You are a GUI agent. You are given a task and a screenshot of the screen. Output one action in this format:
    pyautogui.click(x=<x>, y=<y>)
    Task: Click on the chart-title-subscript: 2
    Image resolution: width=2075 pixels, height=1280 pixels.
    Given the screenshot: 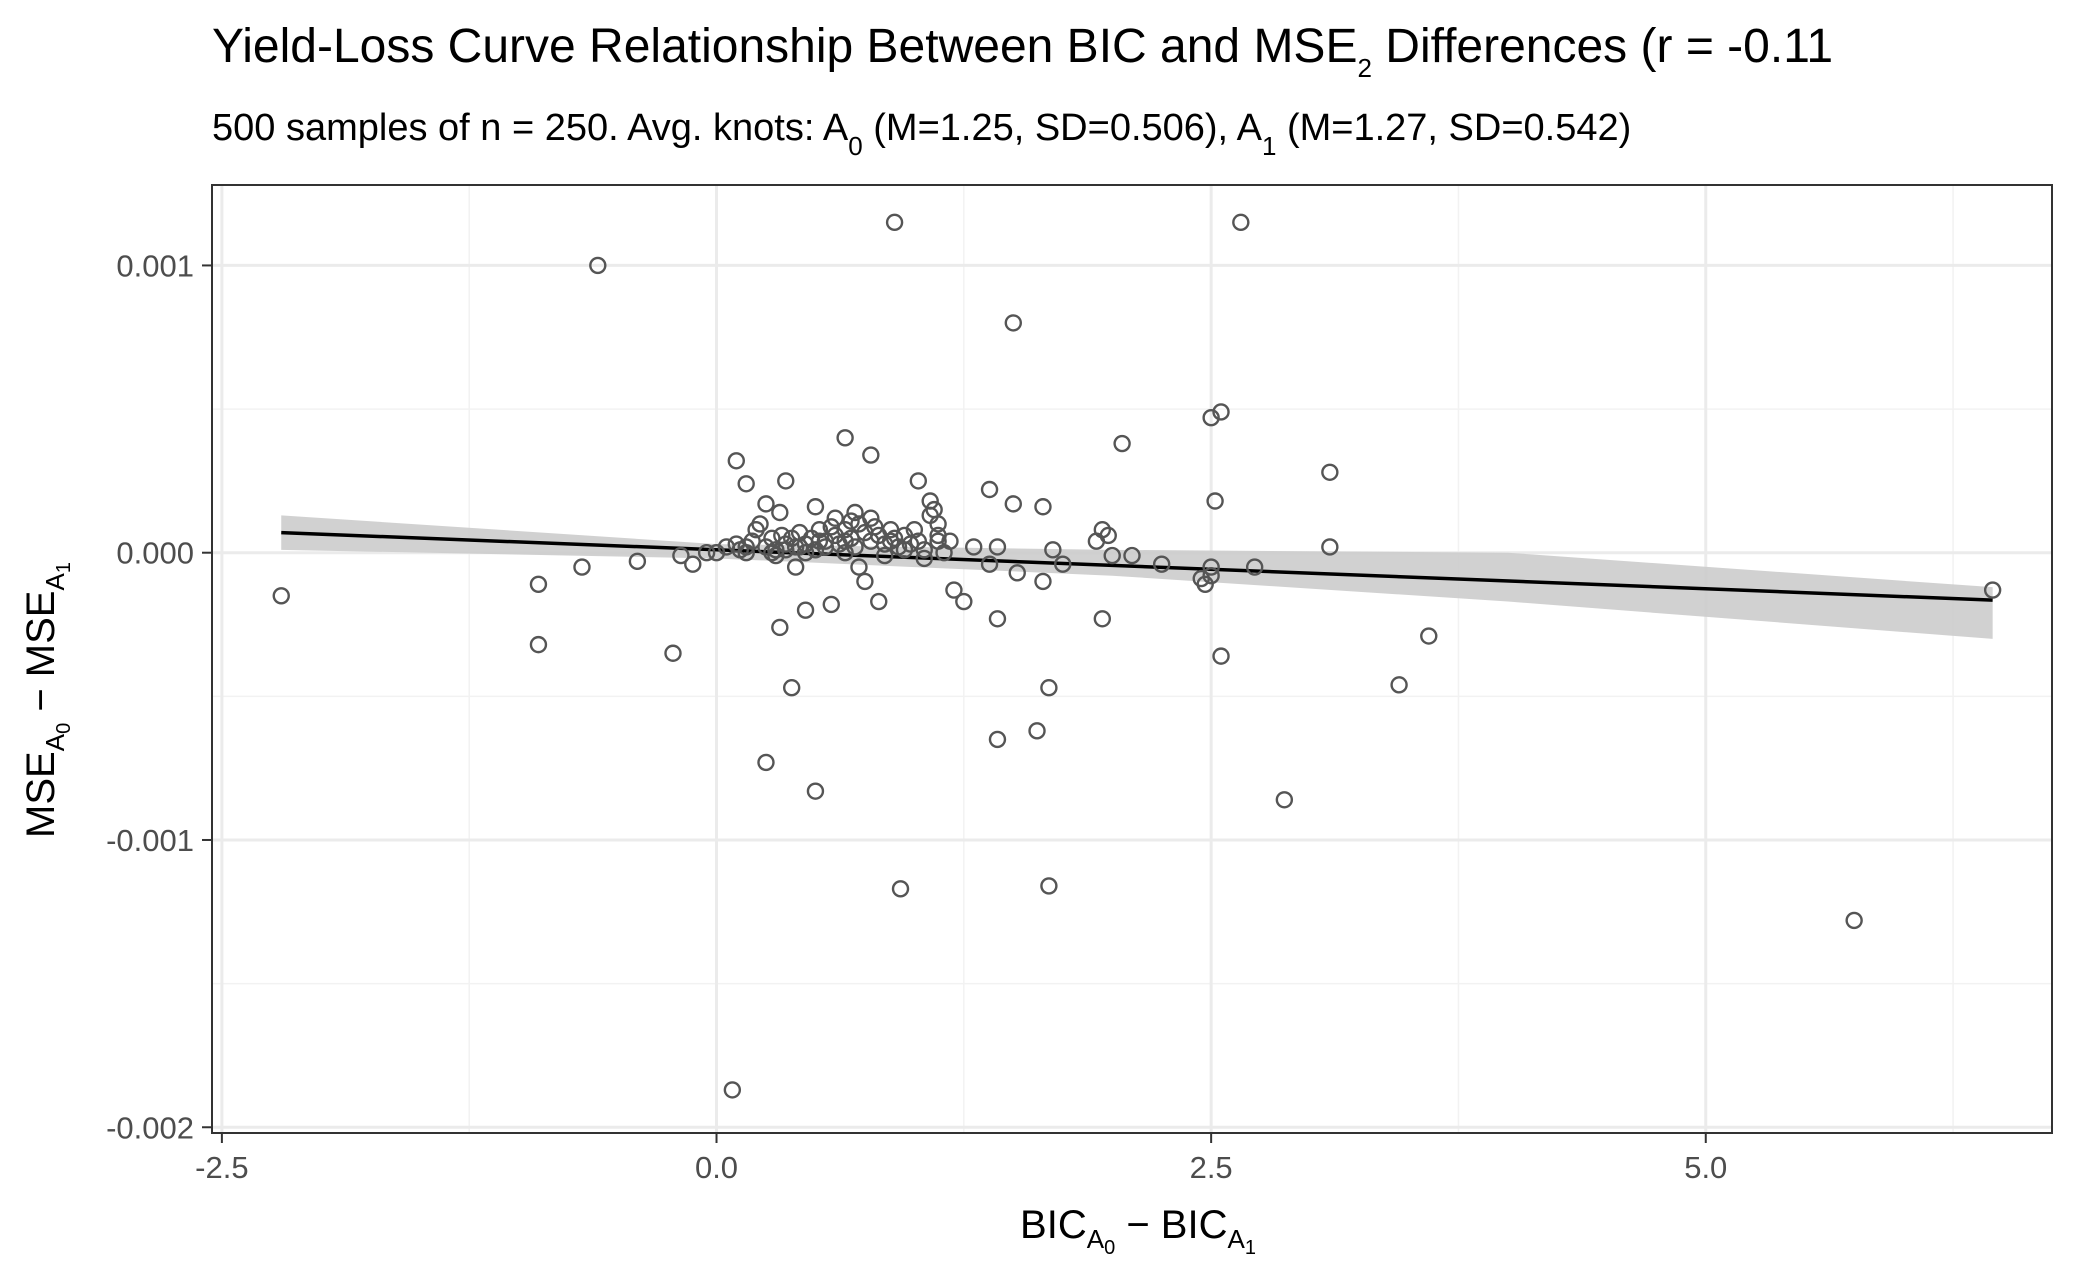 What is the action you would take?
    pyautogui.click(x=1364, y=68)
    